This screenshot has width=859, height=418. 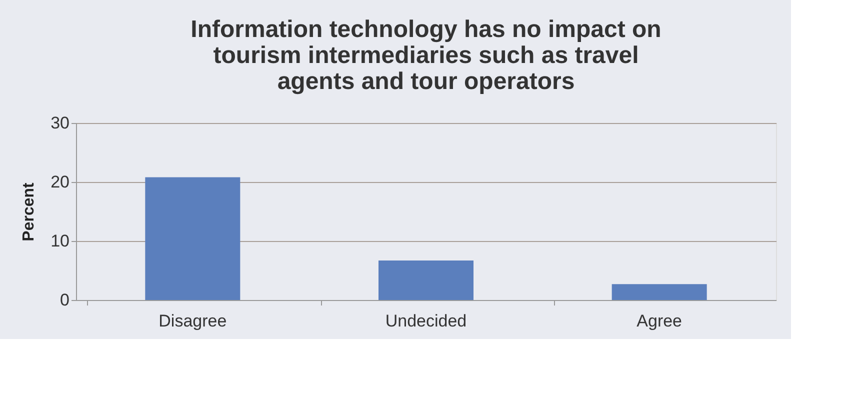 I want to click on y-tick-label: 20, so click(x=60, y=182).